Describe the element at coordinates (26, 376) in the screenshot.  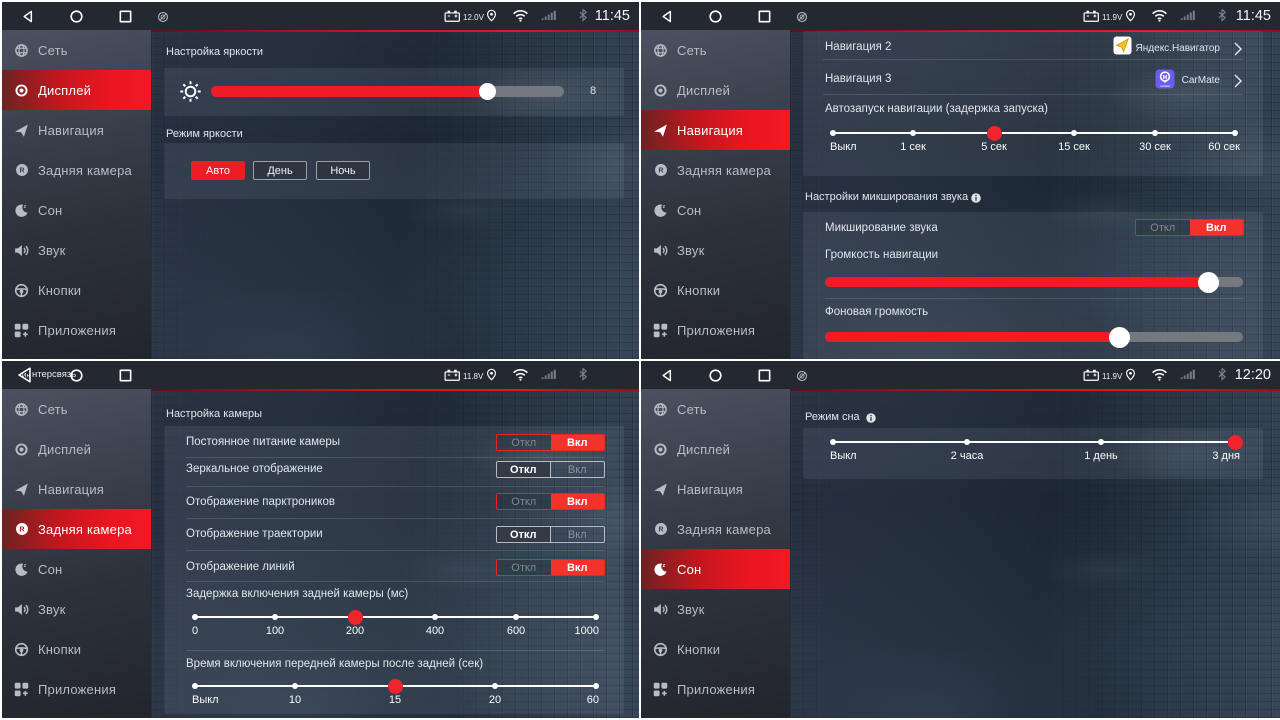
I see `svg-text: Ин` at that location.